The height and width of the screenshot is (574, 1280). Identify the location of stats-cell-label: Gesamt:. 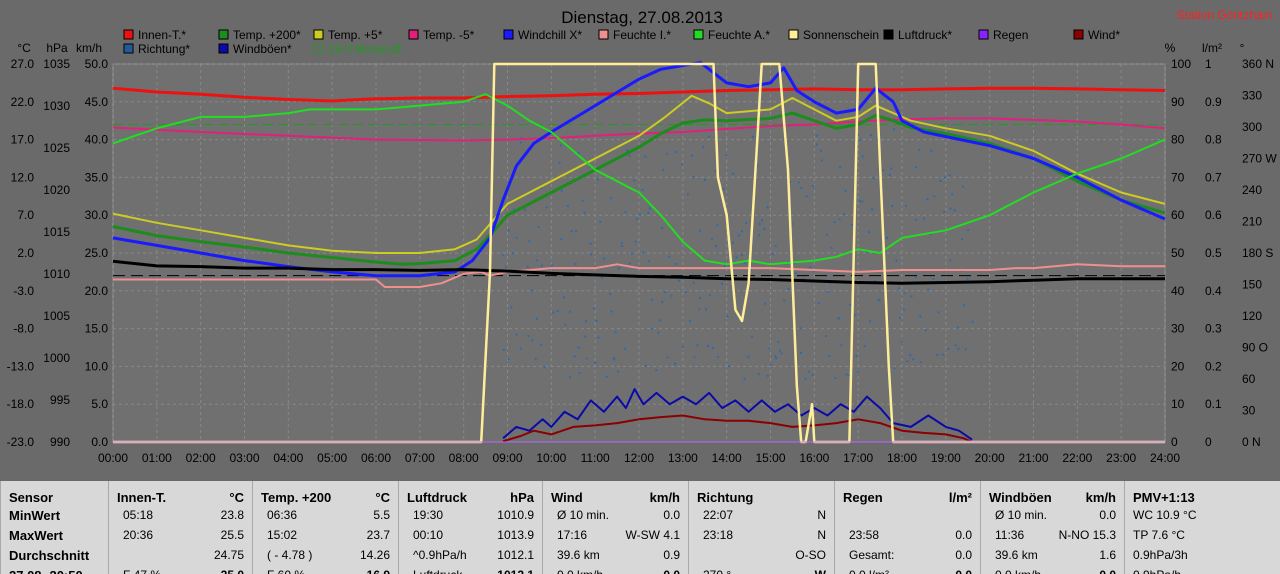
(872, 555).